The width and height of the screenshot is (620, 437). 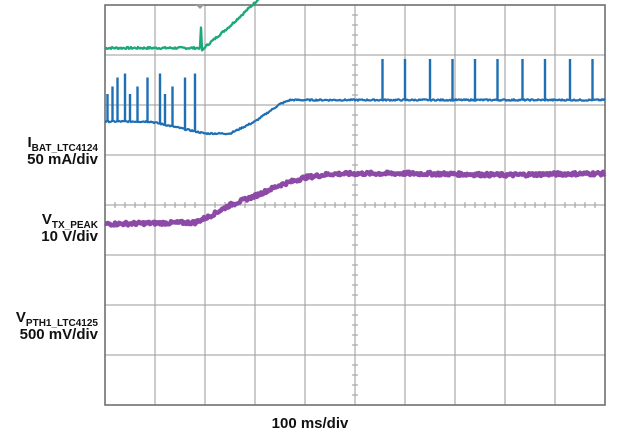 I want to click on trace-label-vtx: VTX_PEAK 10 V/div, so click(x=69, y=228).